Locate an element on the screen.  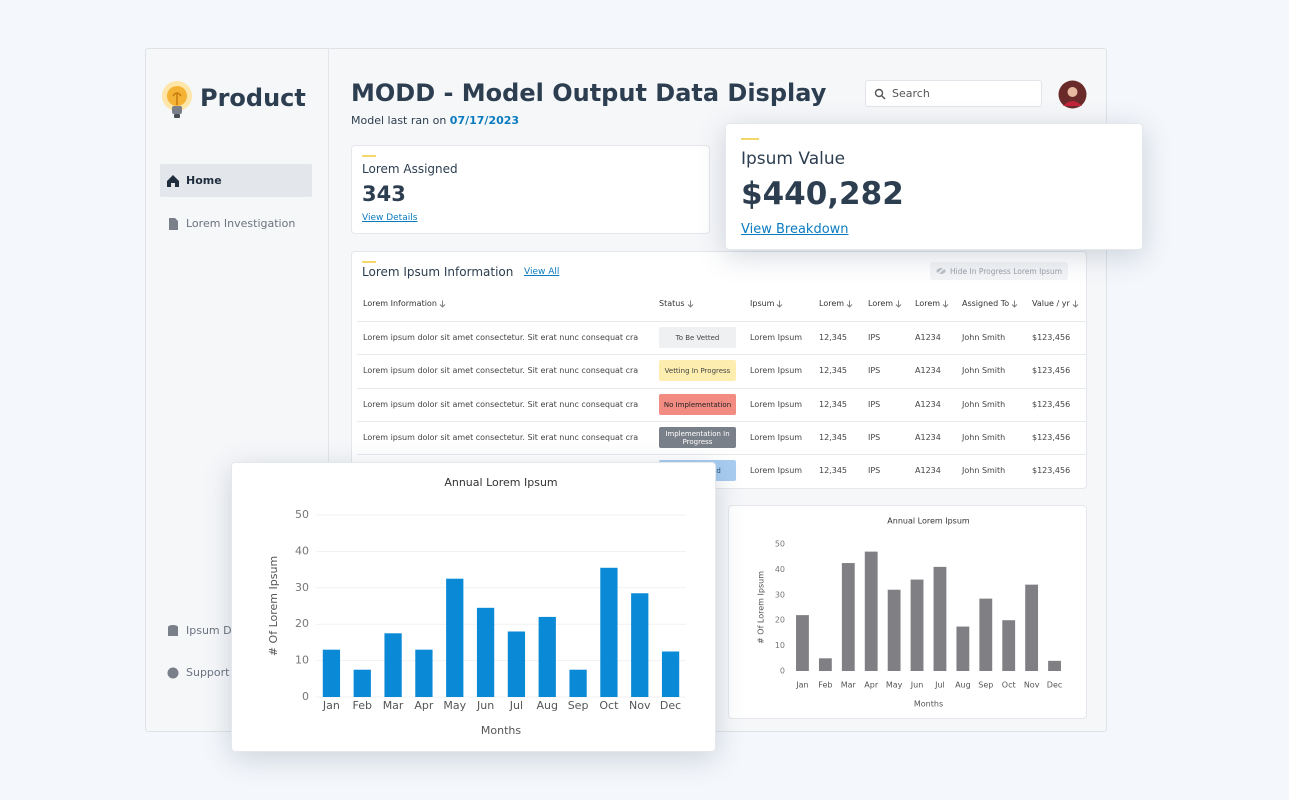
nav-item: Support is located at coordinates (236, 672).